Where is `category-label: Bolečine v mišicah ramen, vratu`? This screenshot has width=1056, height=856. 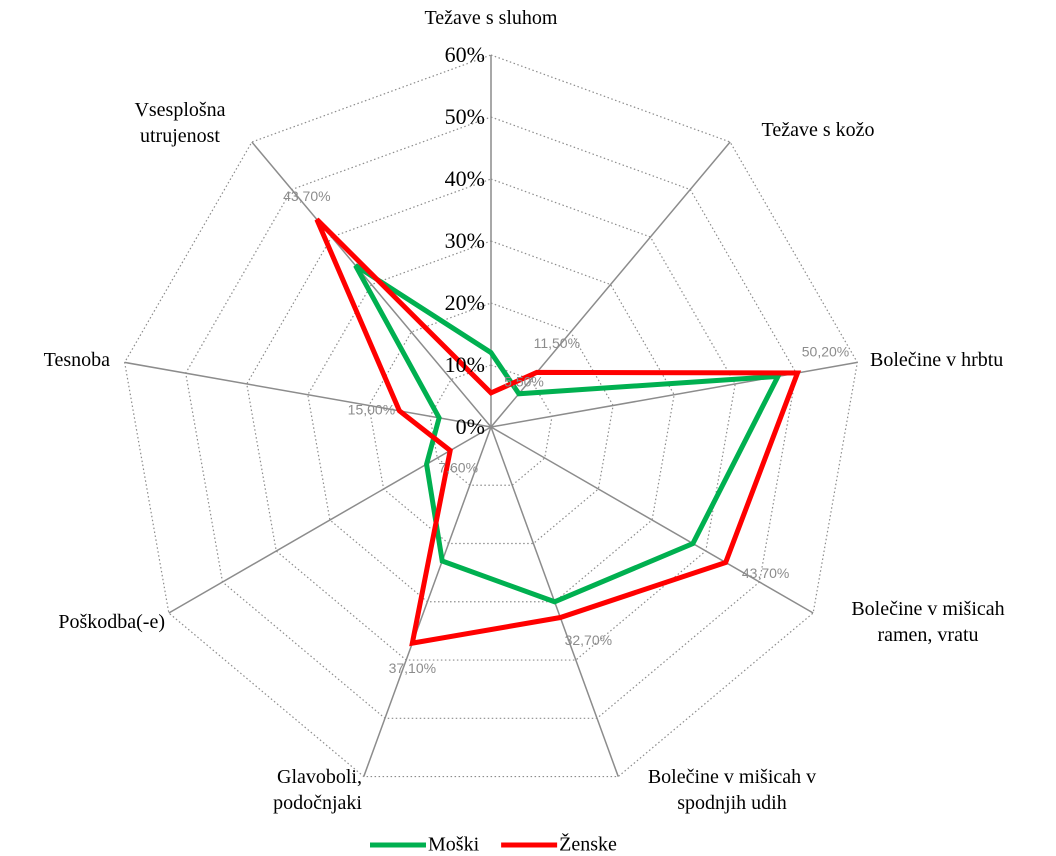 category-label: Bolečine v mišicah ramen, vratu is located at coordinates (928, 622).